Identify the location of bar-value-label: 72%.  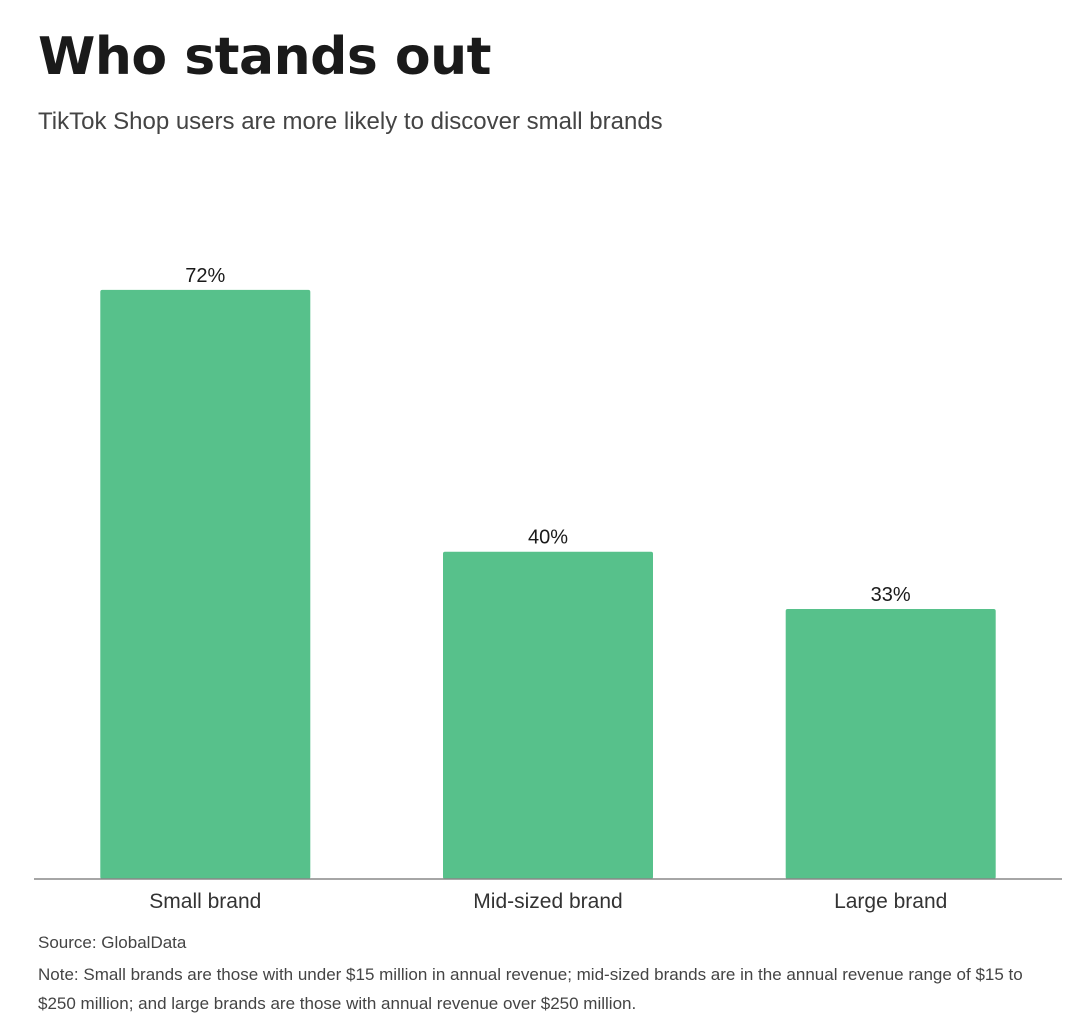
(205, 276).